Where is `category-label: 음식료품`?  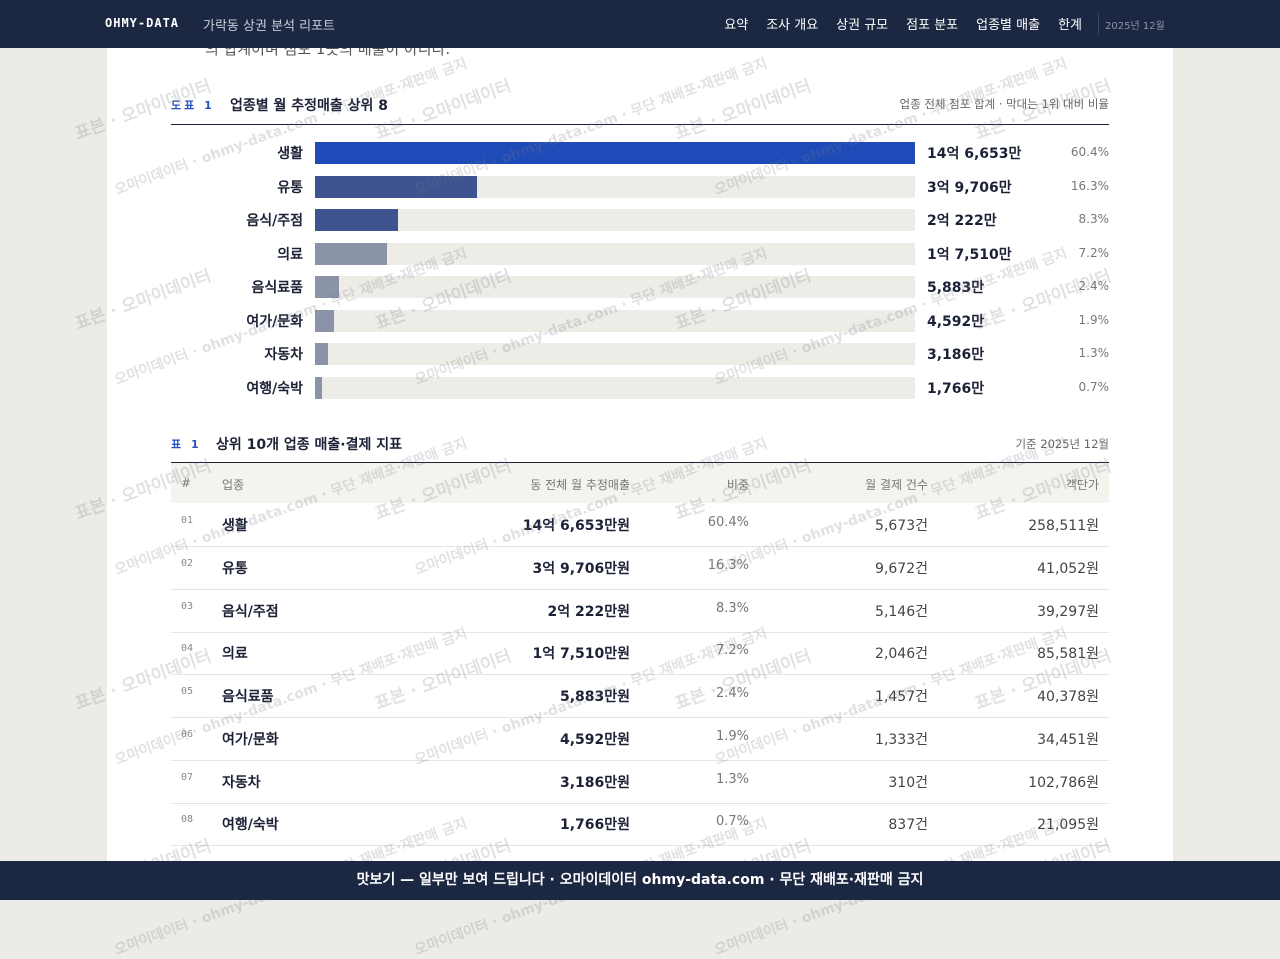 category-label: 음식료품 is located at coordinates (277, 288).